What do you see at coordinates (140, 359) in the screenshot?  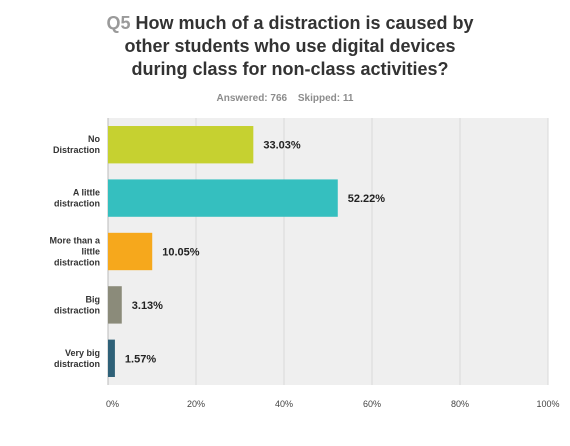 I see `value-label-4: 1.57%` at bounding box center [140, 359].